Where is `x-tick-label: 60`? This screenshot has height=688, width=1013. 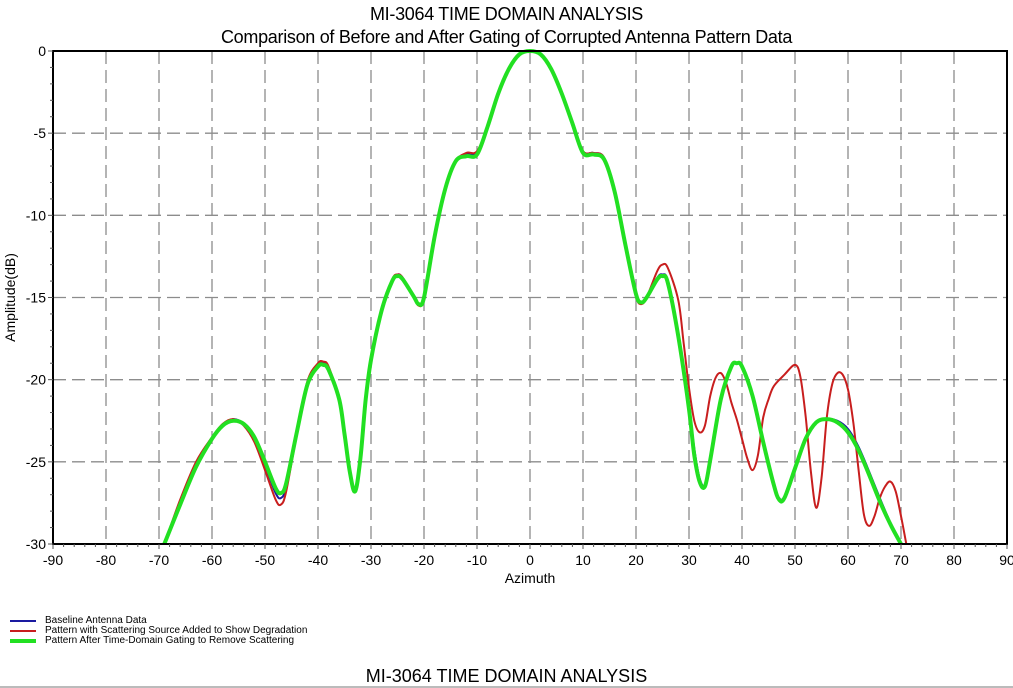 x-tick-label: 60 is located at coordinates (848, 560).